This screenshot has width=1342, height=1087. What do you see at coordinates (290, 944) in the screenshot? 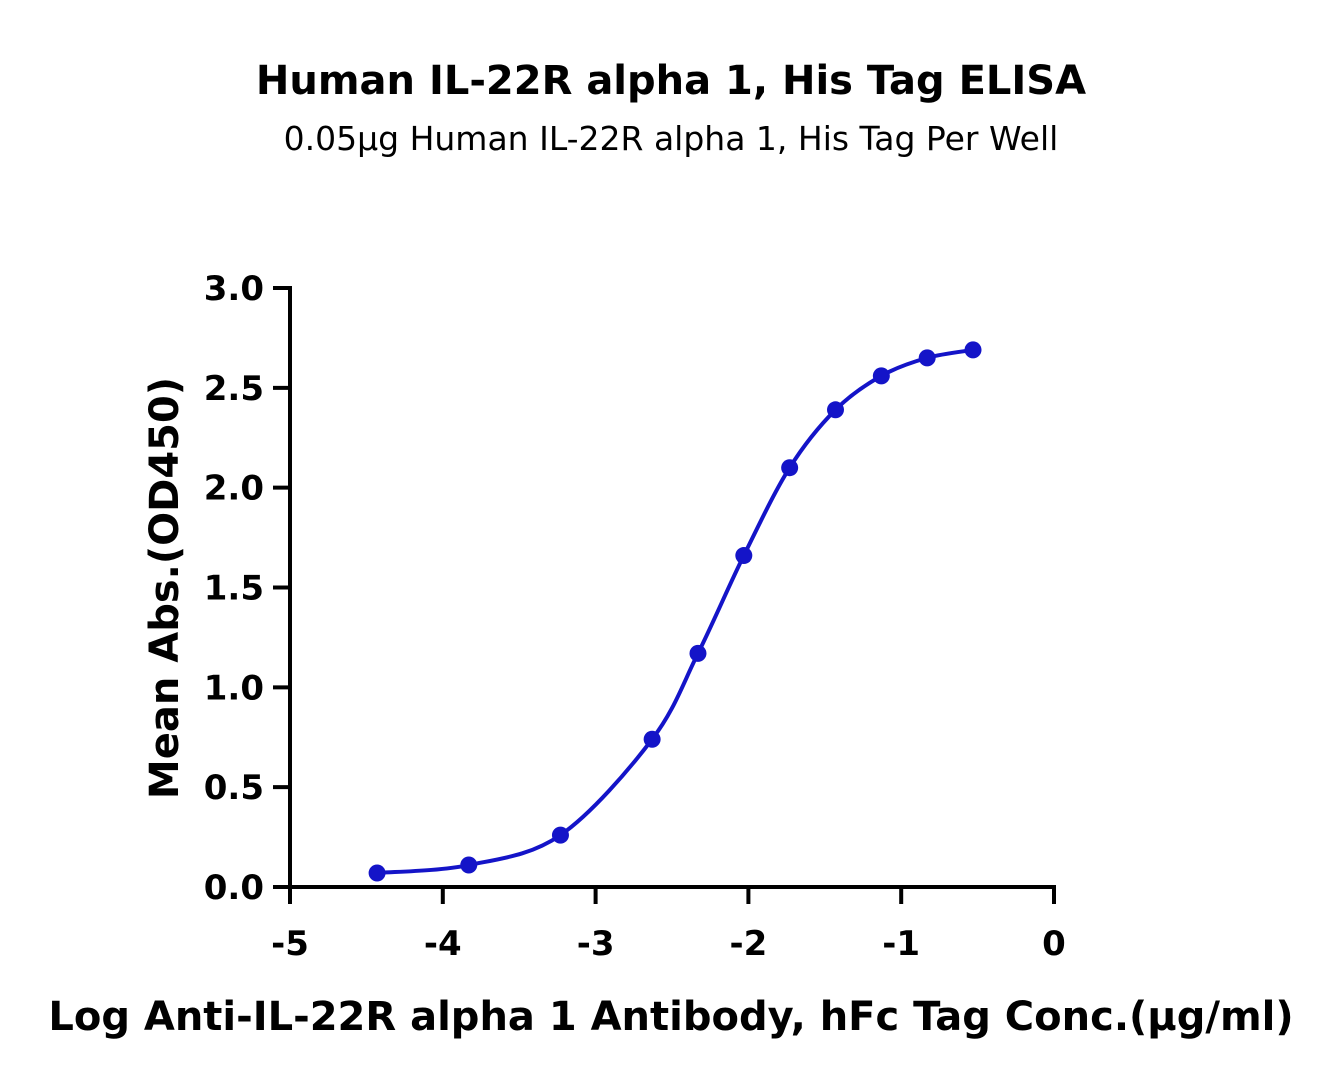
I see `x-tick-label: -5` at bounding box center [290, 944].